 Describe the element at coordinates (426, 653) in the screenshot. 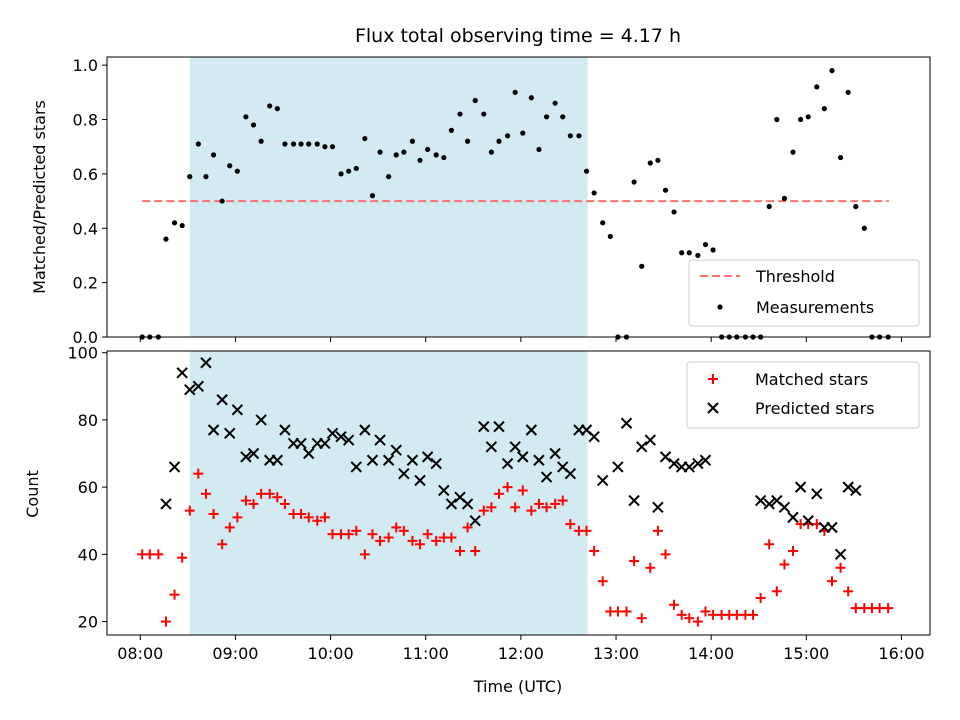

I see `x-tick-label: 11:00` at that location.